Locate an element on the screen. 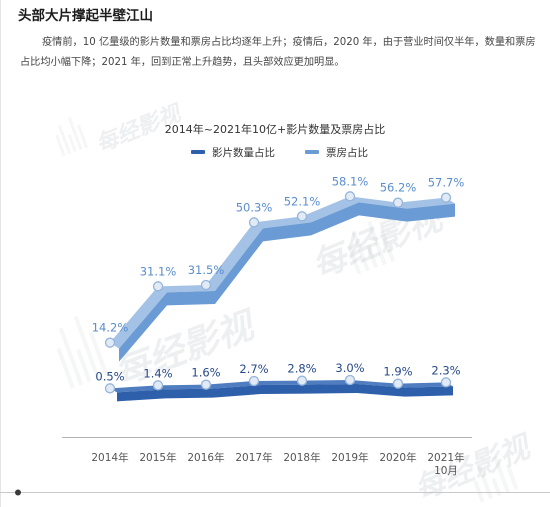 The image size is (550, 507). x-tick-label-line: 10月 is located at coordinates (446, 471).